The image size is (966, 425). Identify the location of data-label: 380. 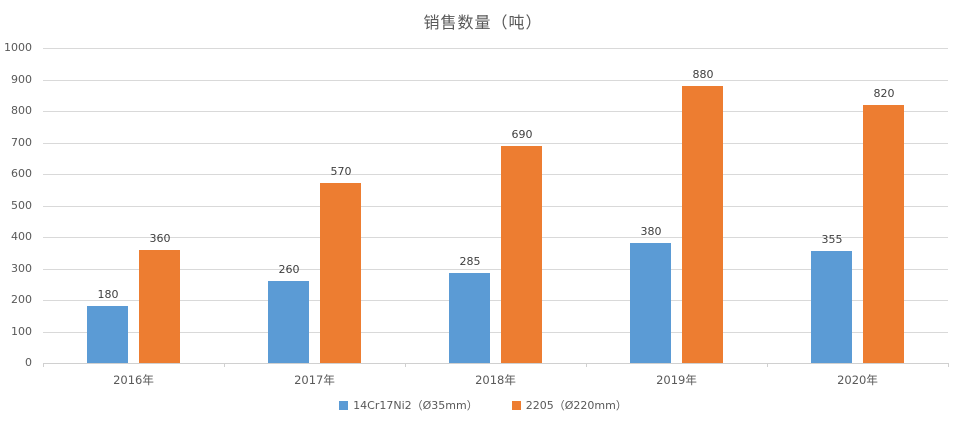
(651, 231).